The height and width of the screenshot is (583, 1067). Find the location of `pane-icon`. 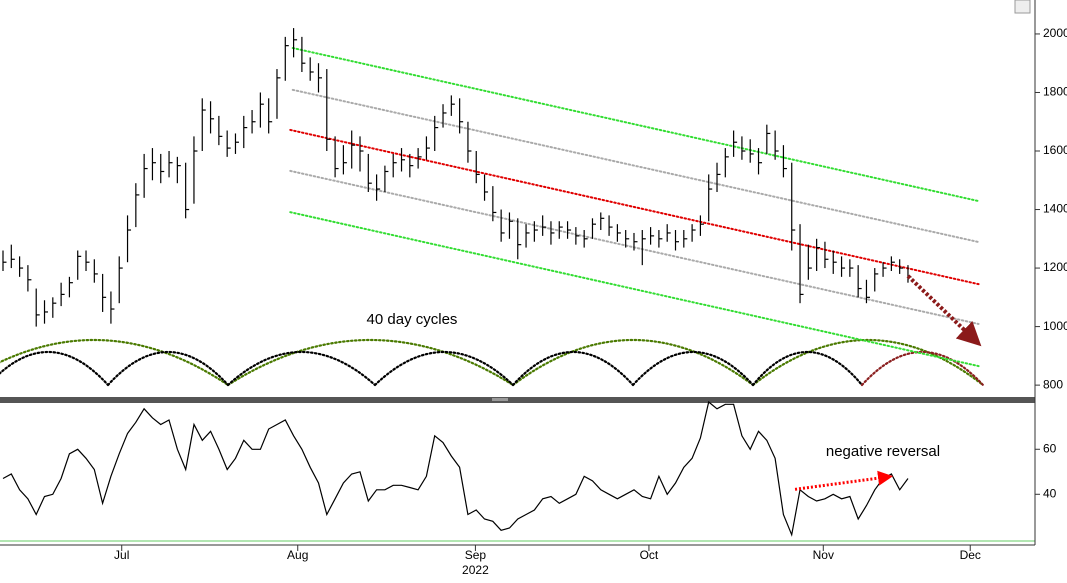

pane-icon is located at coordinates (1022, 7).